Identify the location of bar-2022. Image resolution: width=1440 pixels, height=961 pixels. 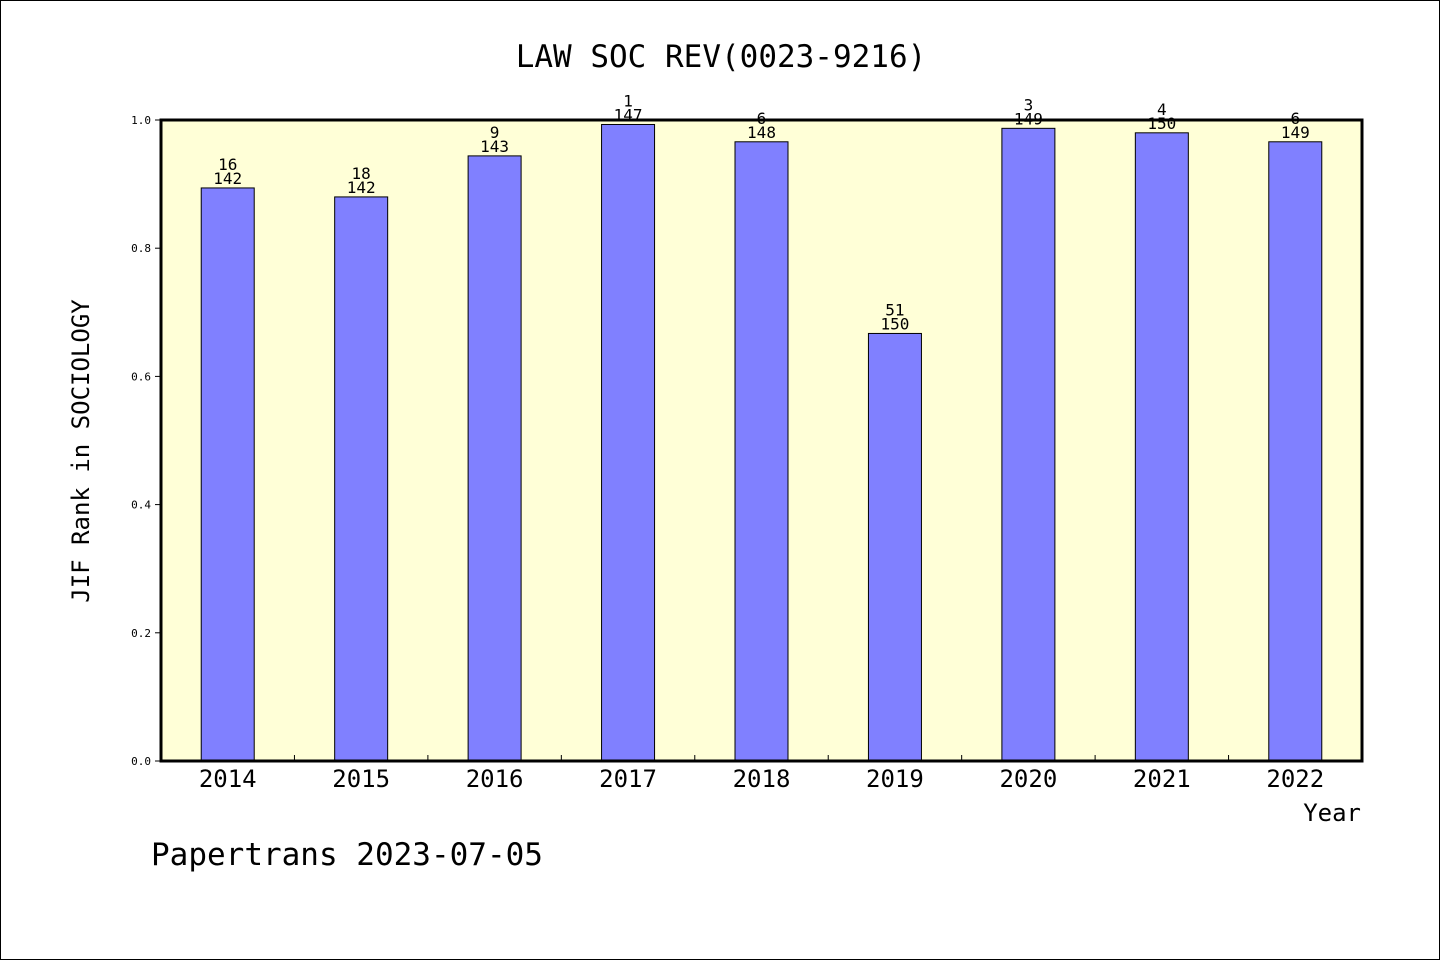
(1295, 451).